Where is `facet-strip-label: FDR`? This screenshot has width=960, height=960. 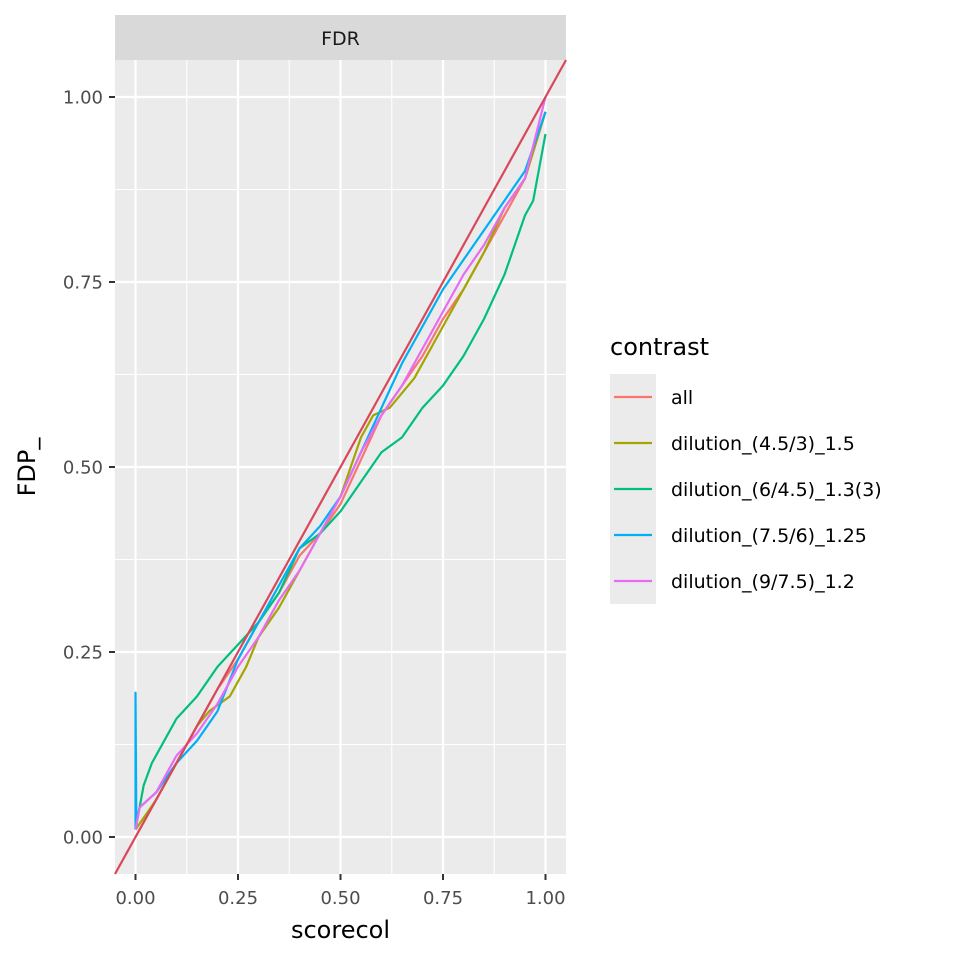 facet-strip-label: FDR is located at coordinates (340, 39).